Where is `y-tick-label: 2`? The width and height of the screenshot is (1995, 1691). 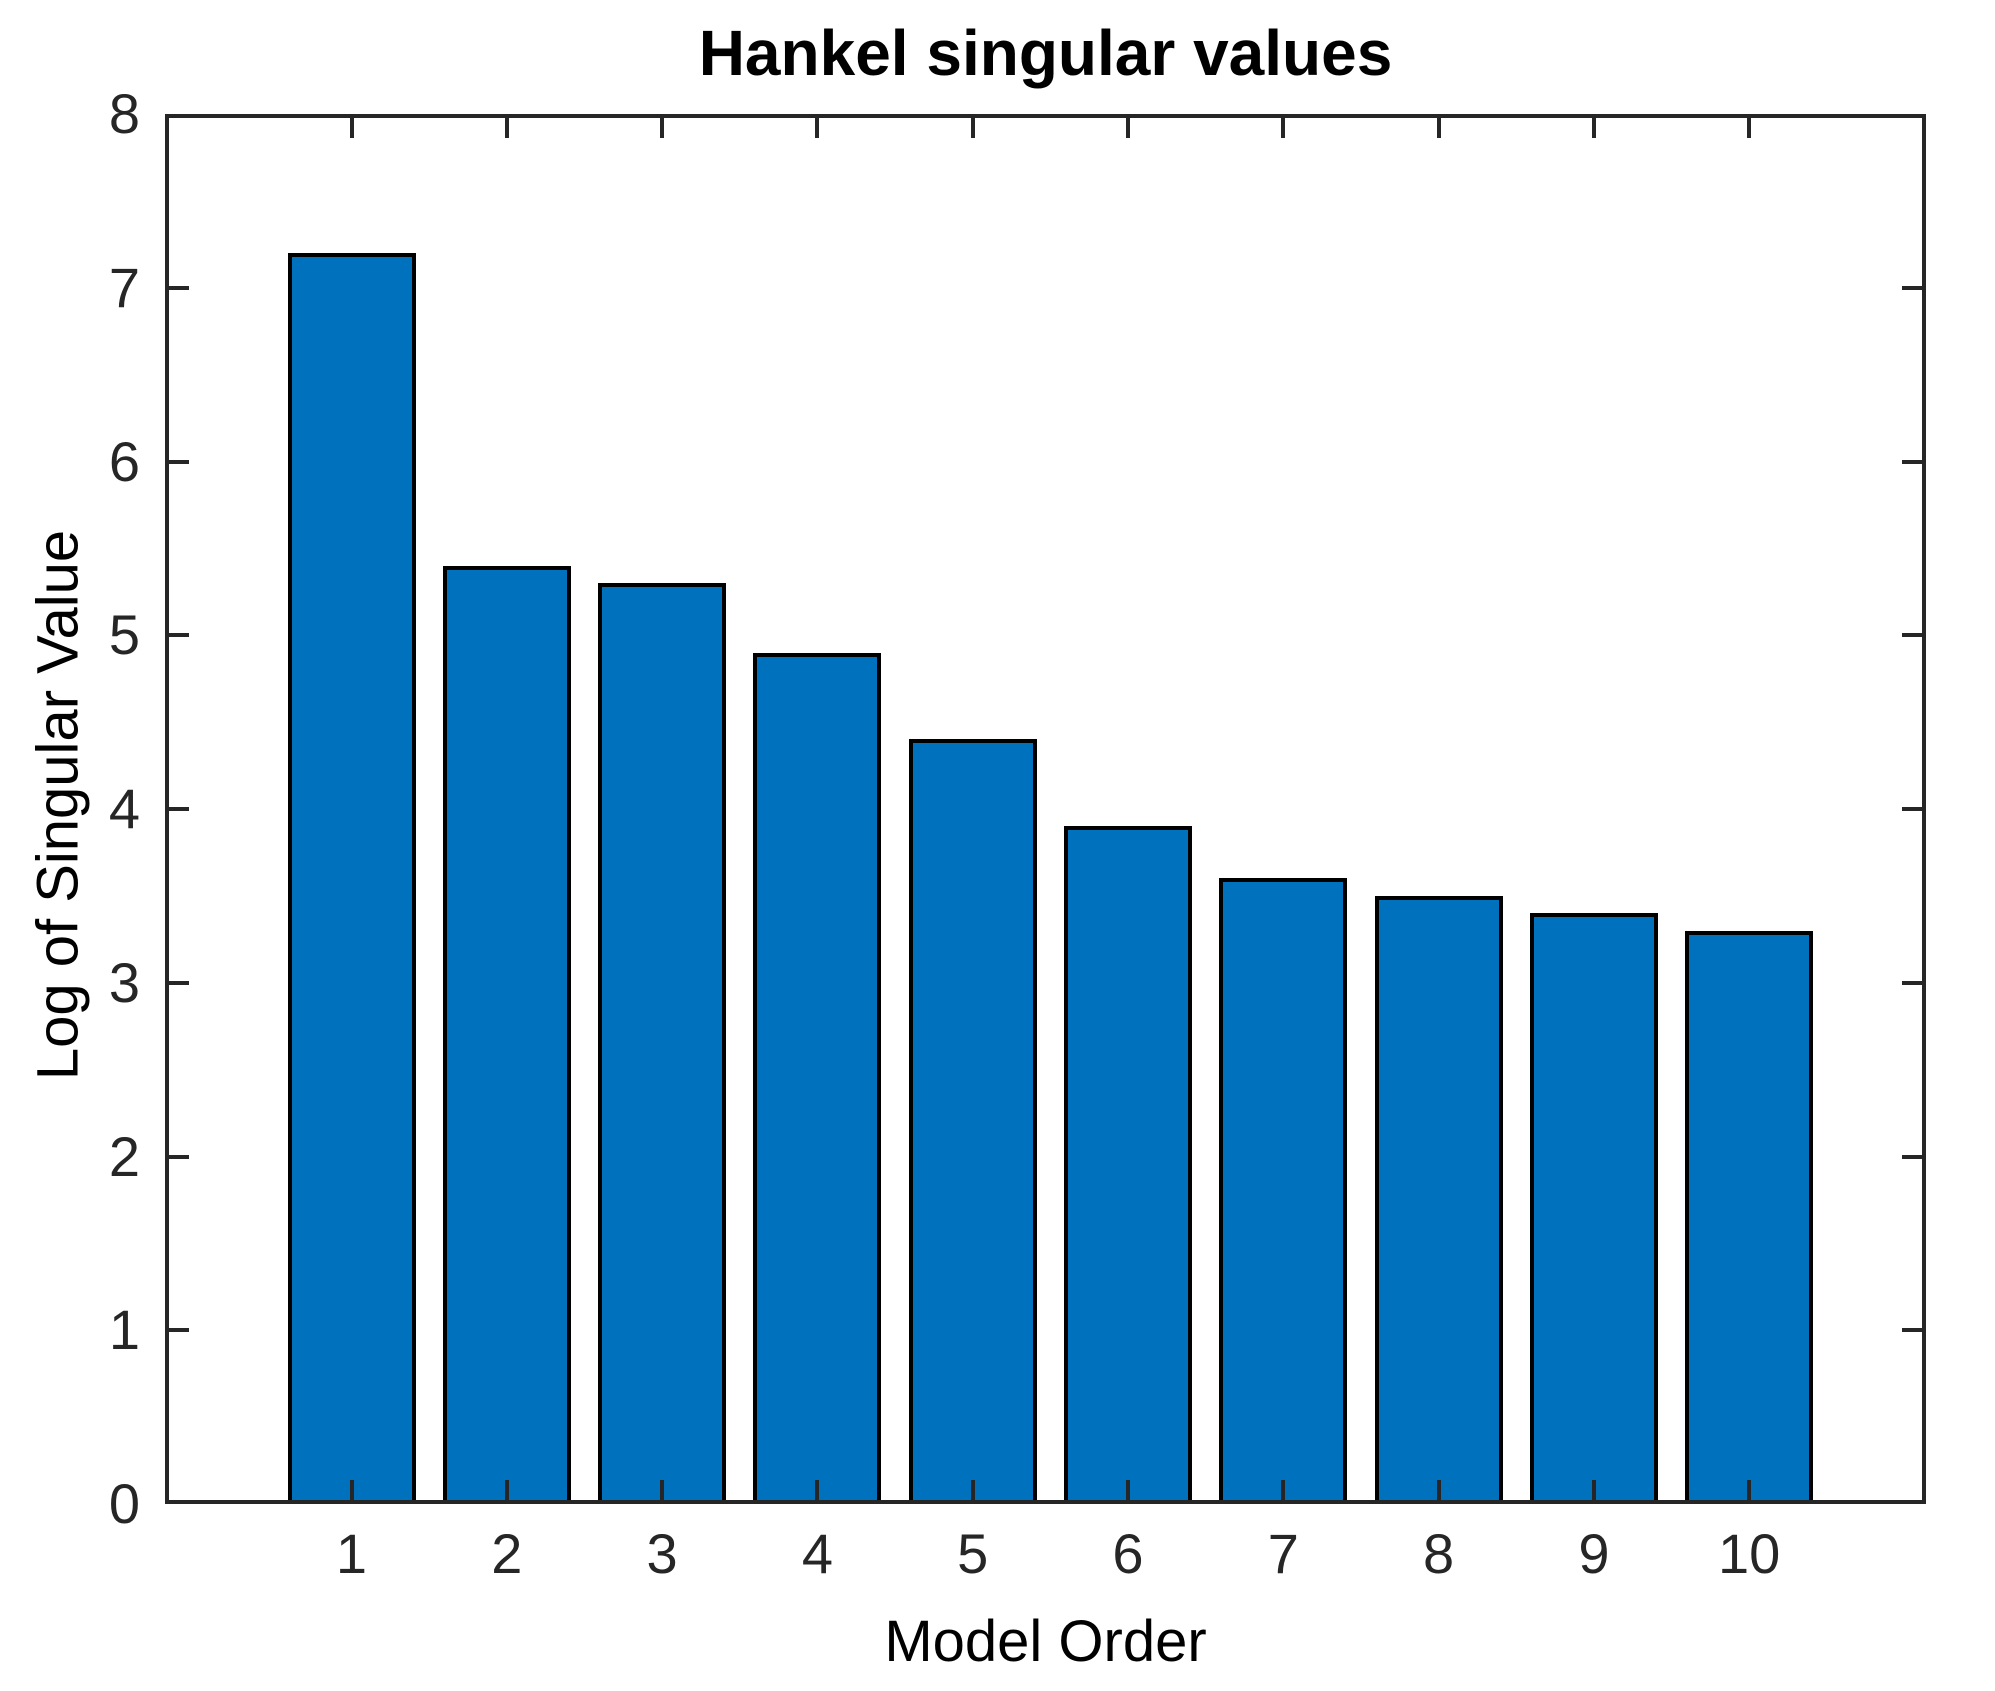
y-tick-label: 2 is located at coordinates (124, 1156).